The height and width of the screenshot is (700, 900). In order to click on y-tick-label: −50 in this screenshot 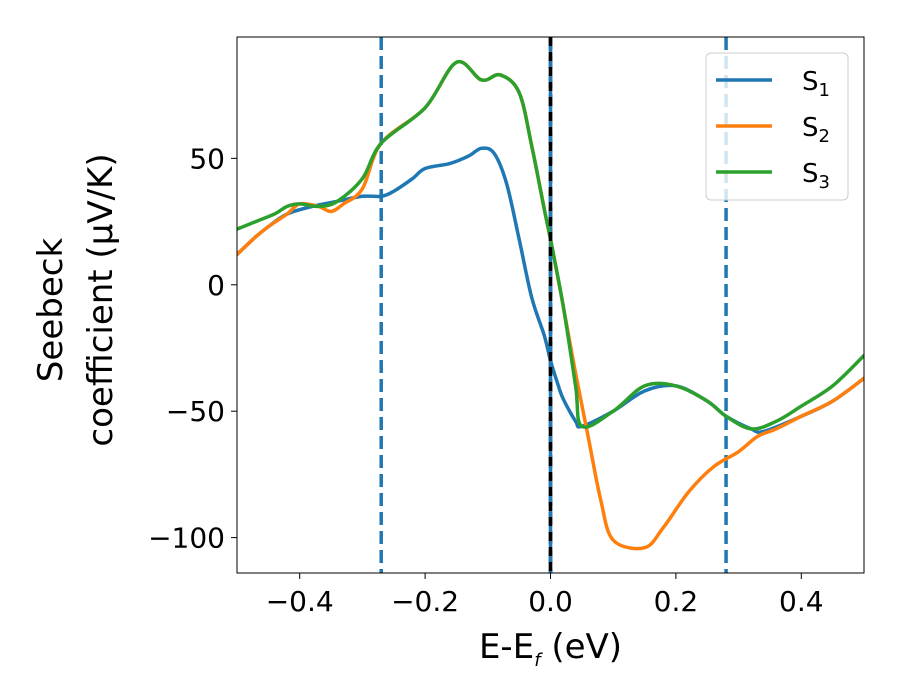, I will do `click(195, 411)`.